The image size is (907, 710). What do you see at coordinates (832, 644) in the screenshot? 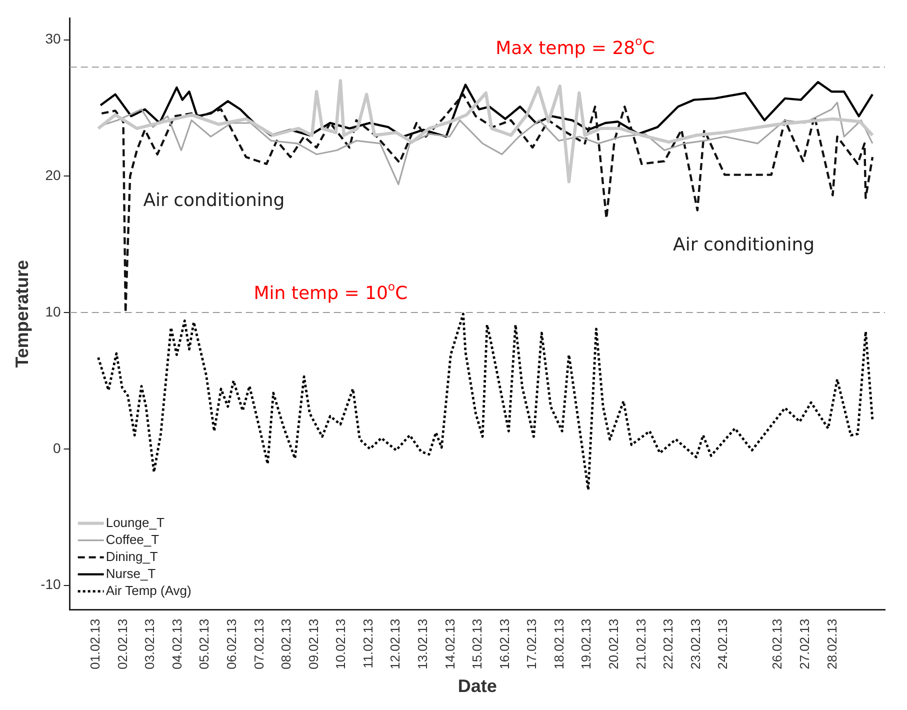
I see `x-tick-label: 28.02.13` at bounding box center [832, 644].